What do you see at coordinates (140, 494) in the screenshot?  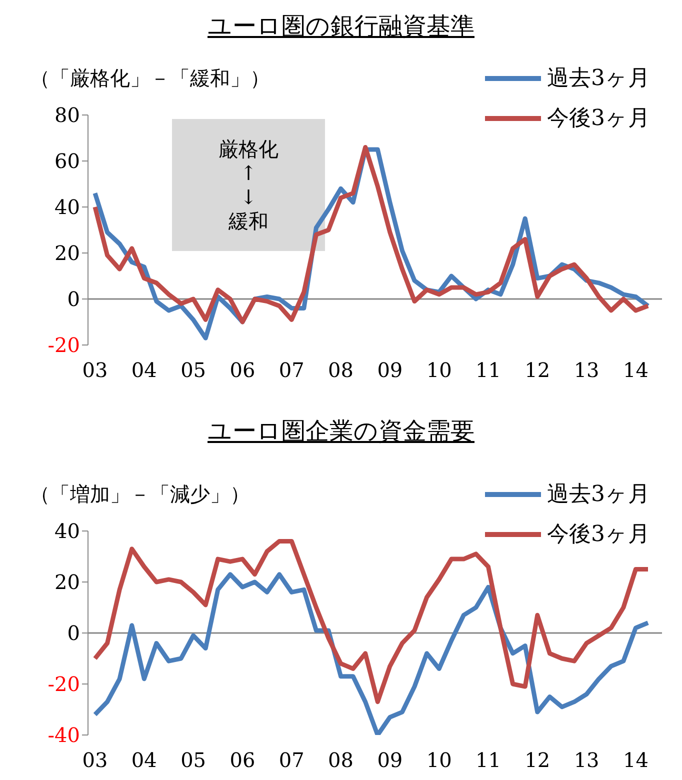 I see `y-axis-title: （「増加」－「減少」）` at bounding box center [140, 494].